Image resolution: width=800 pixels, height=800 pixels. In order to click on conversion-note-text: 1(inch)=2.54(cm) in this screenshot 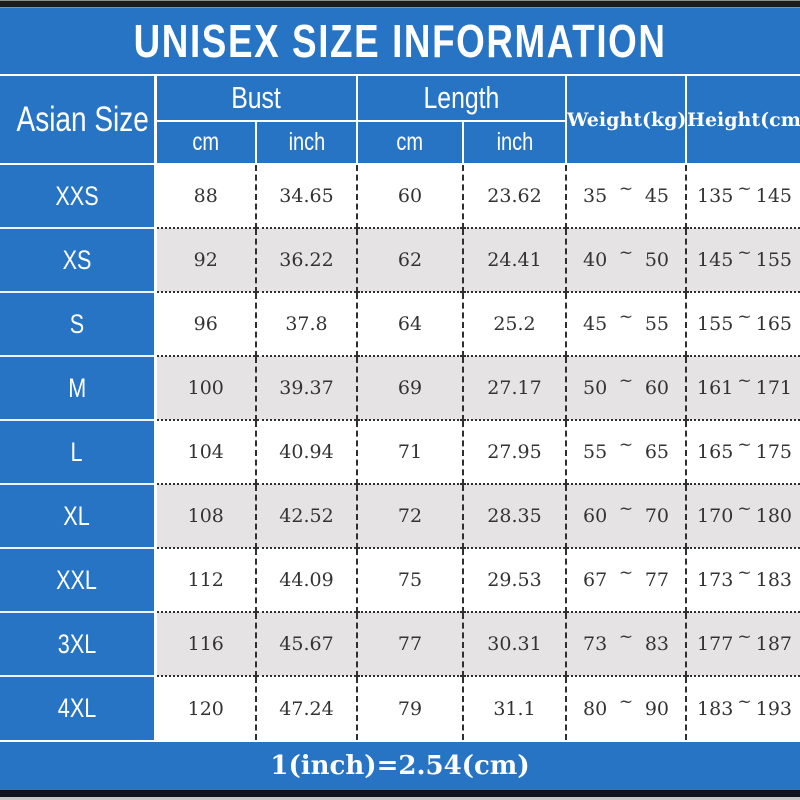, I will do `click(400, 766)`.